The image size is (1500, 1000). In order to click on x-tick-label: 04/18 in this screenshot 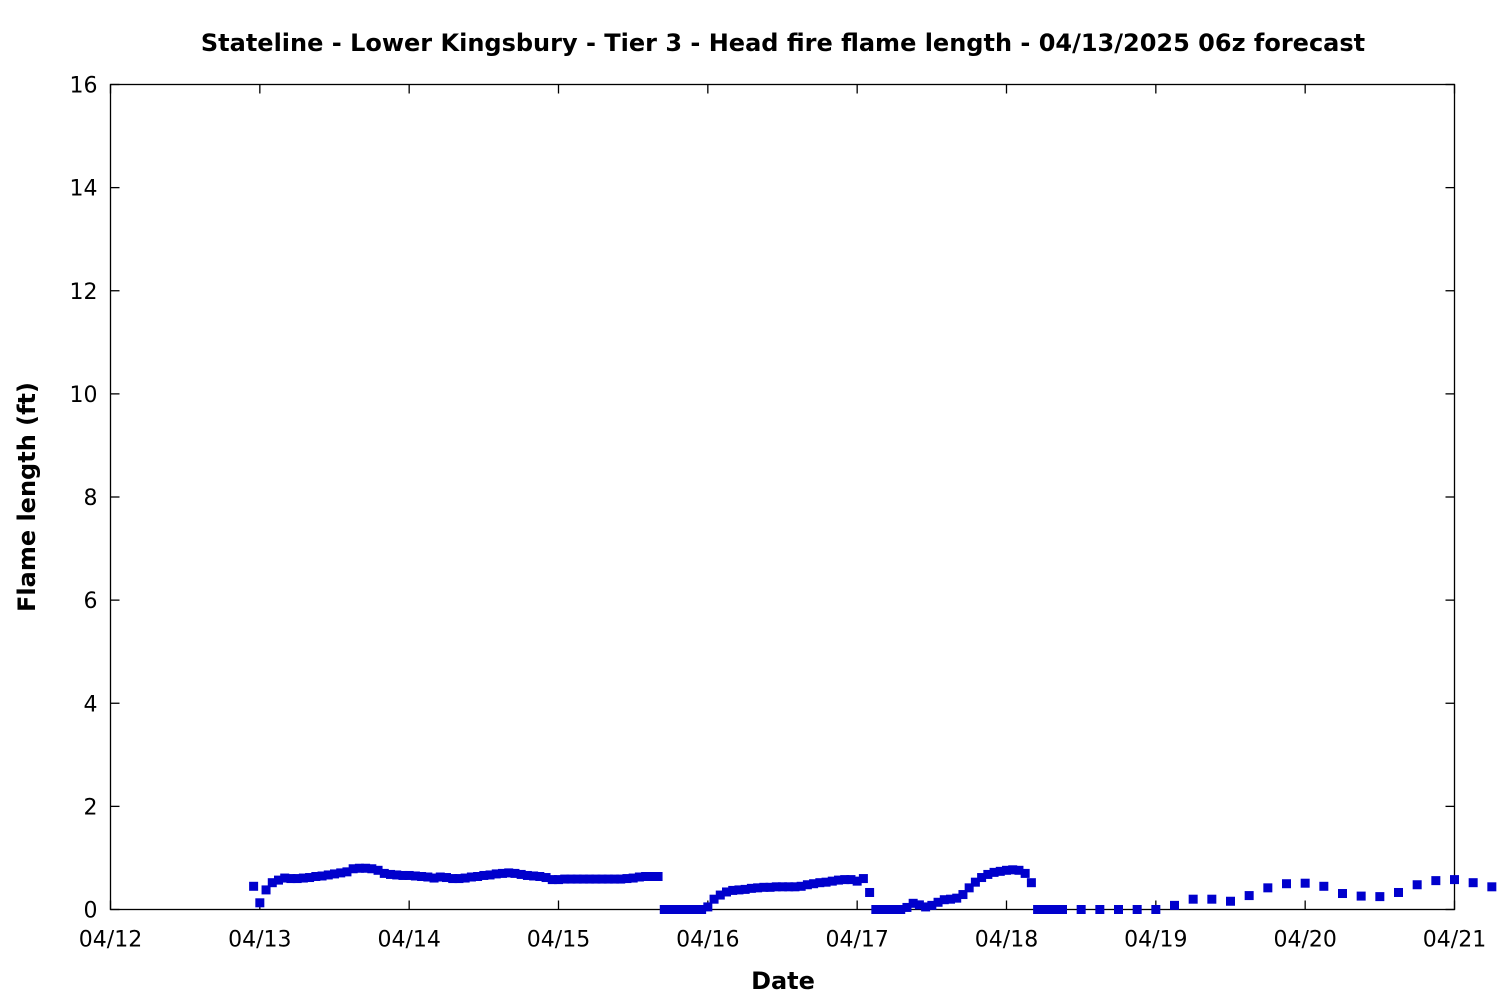, I will do `click(1006, 940)`.